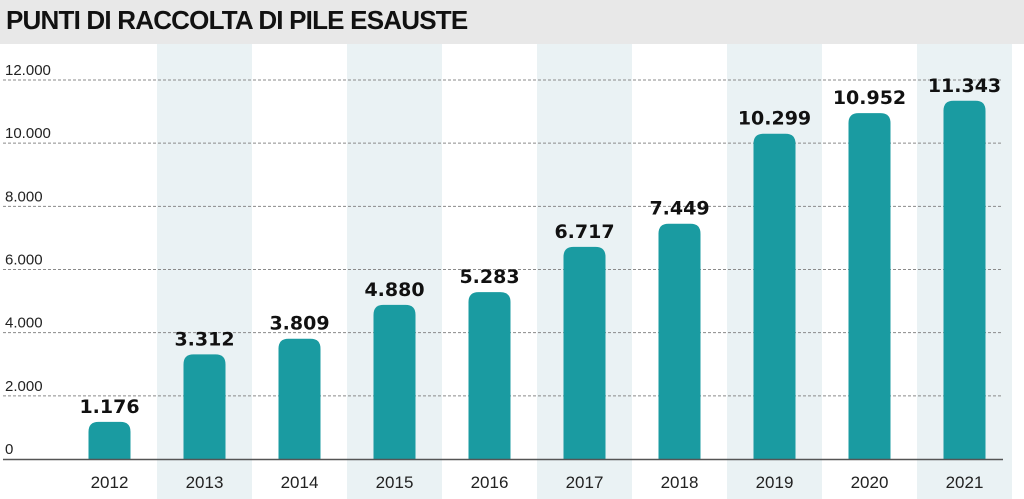  I want to click on data-label-2020: 10.952, so click(869, 98).